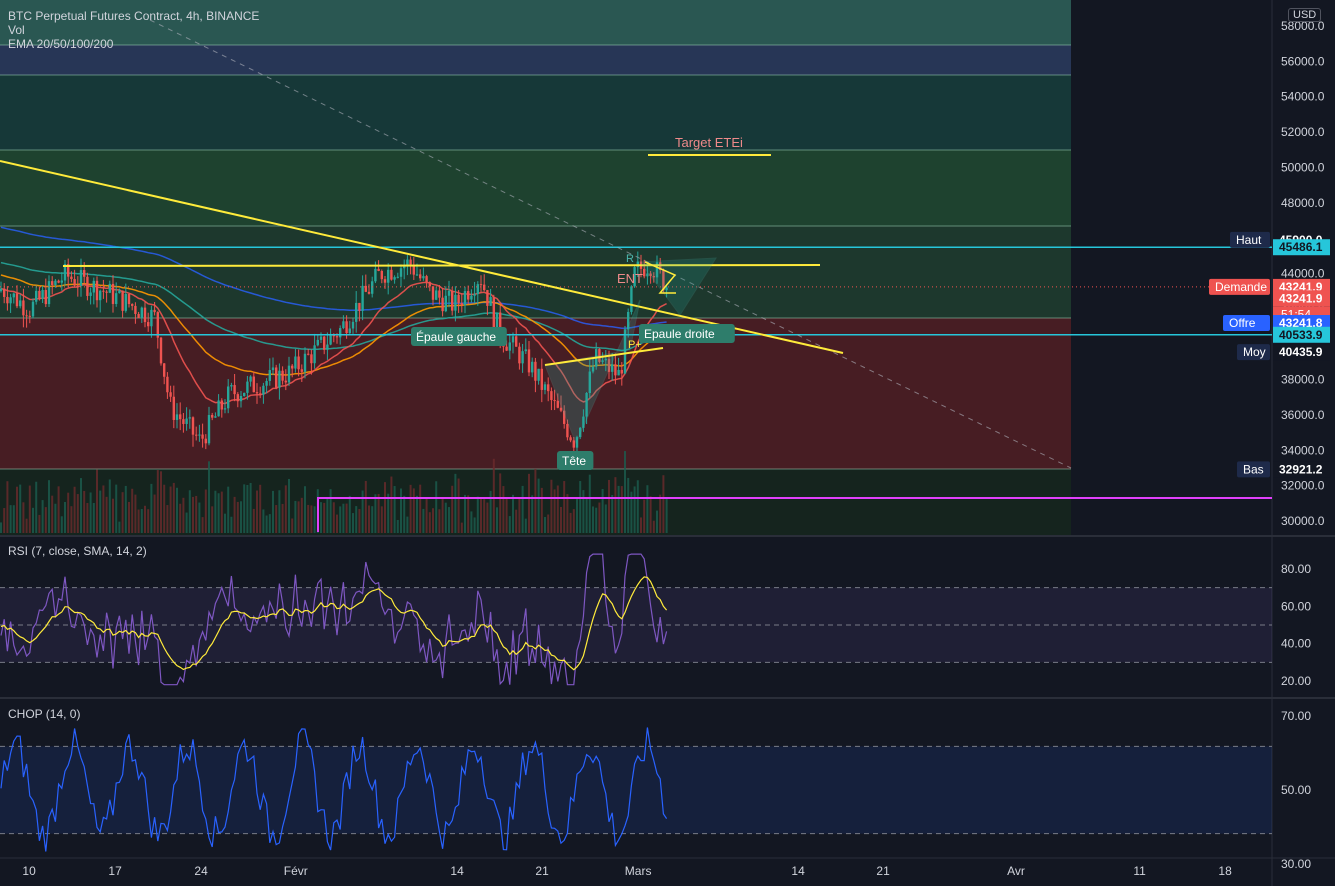 Image resolution: width=1335 pixels, height=886 pixels. I want to click on price-badge: 45486.1, so click(1301, 247).